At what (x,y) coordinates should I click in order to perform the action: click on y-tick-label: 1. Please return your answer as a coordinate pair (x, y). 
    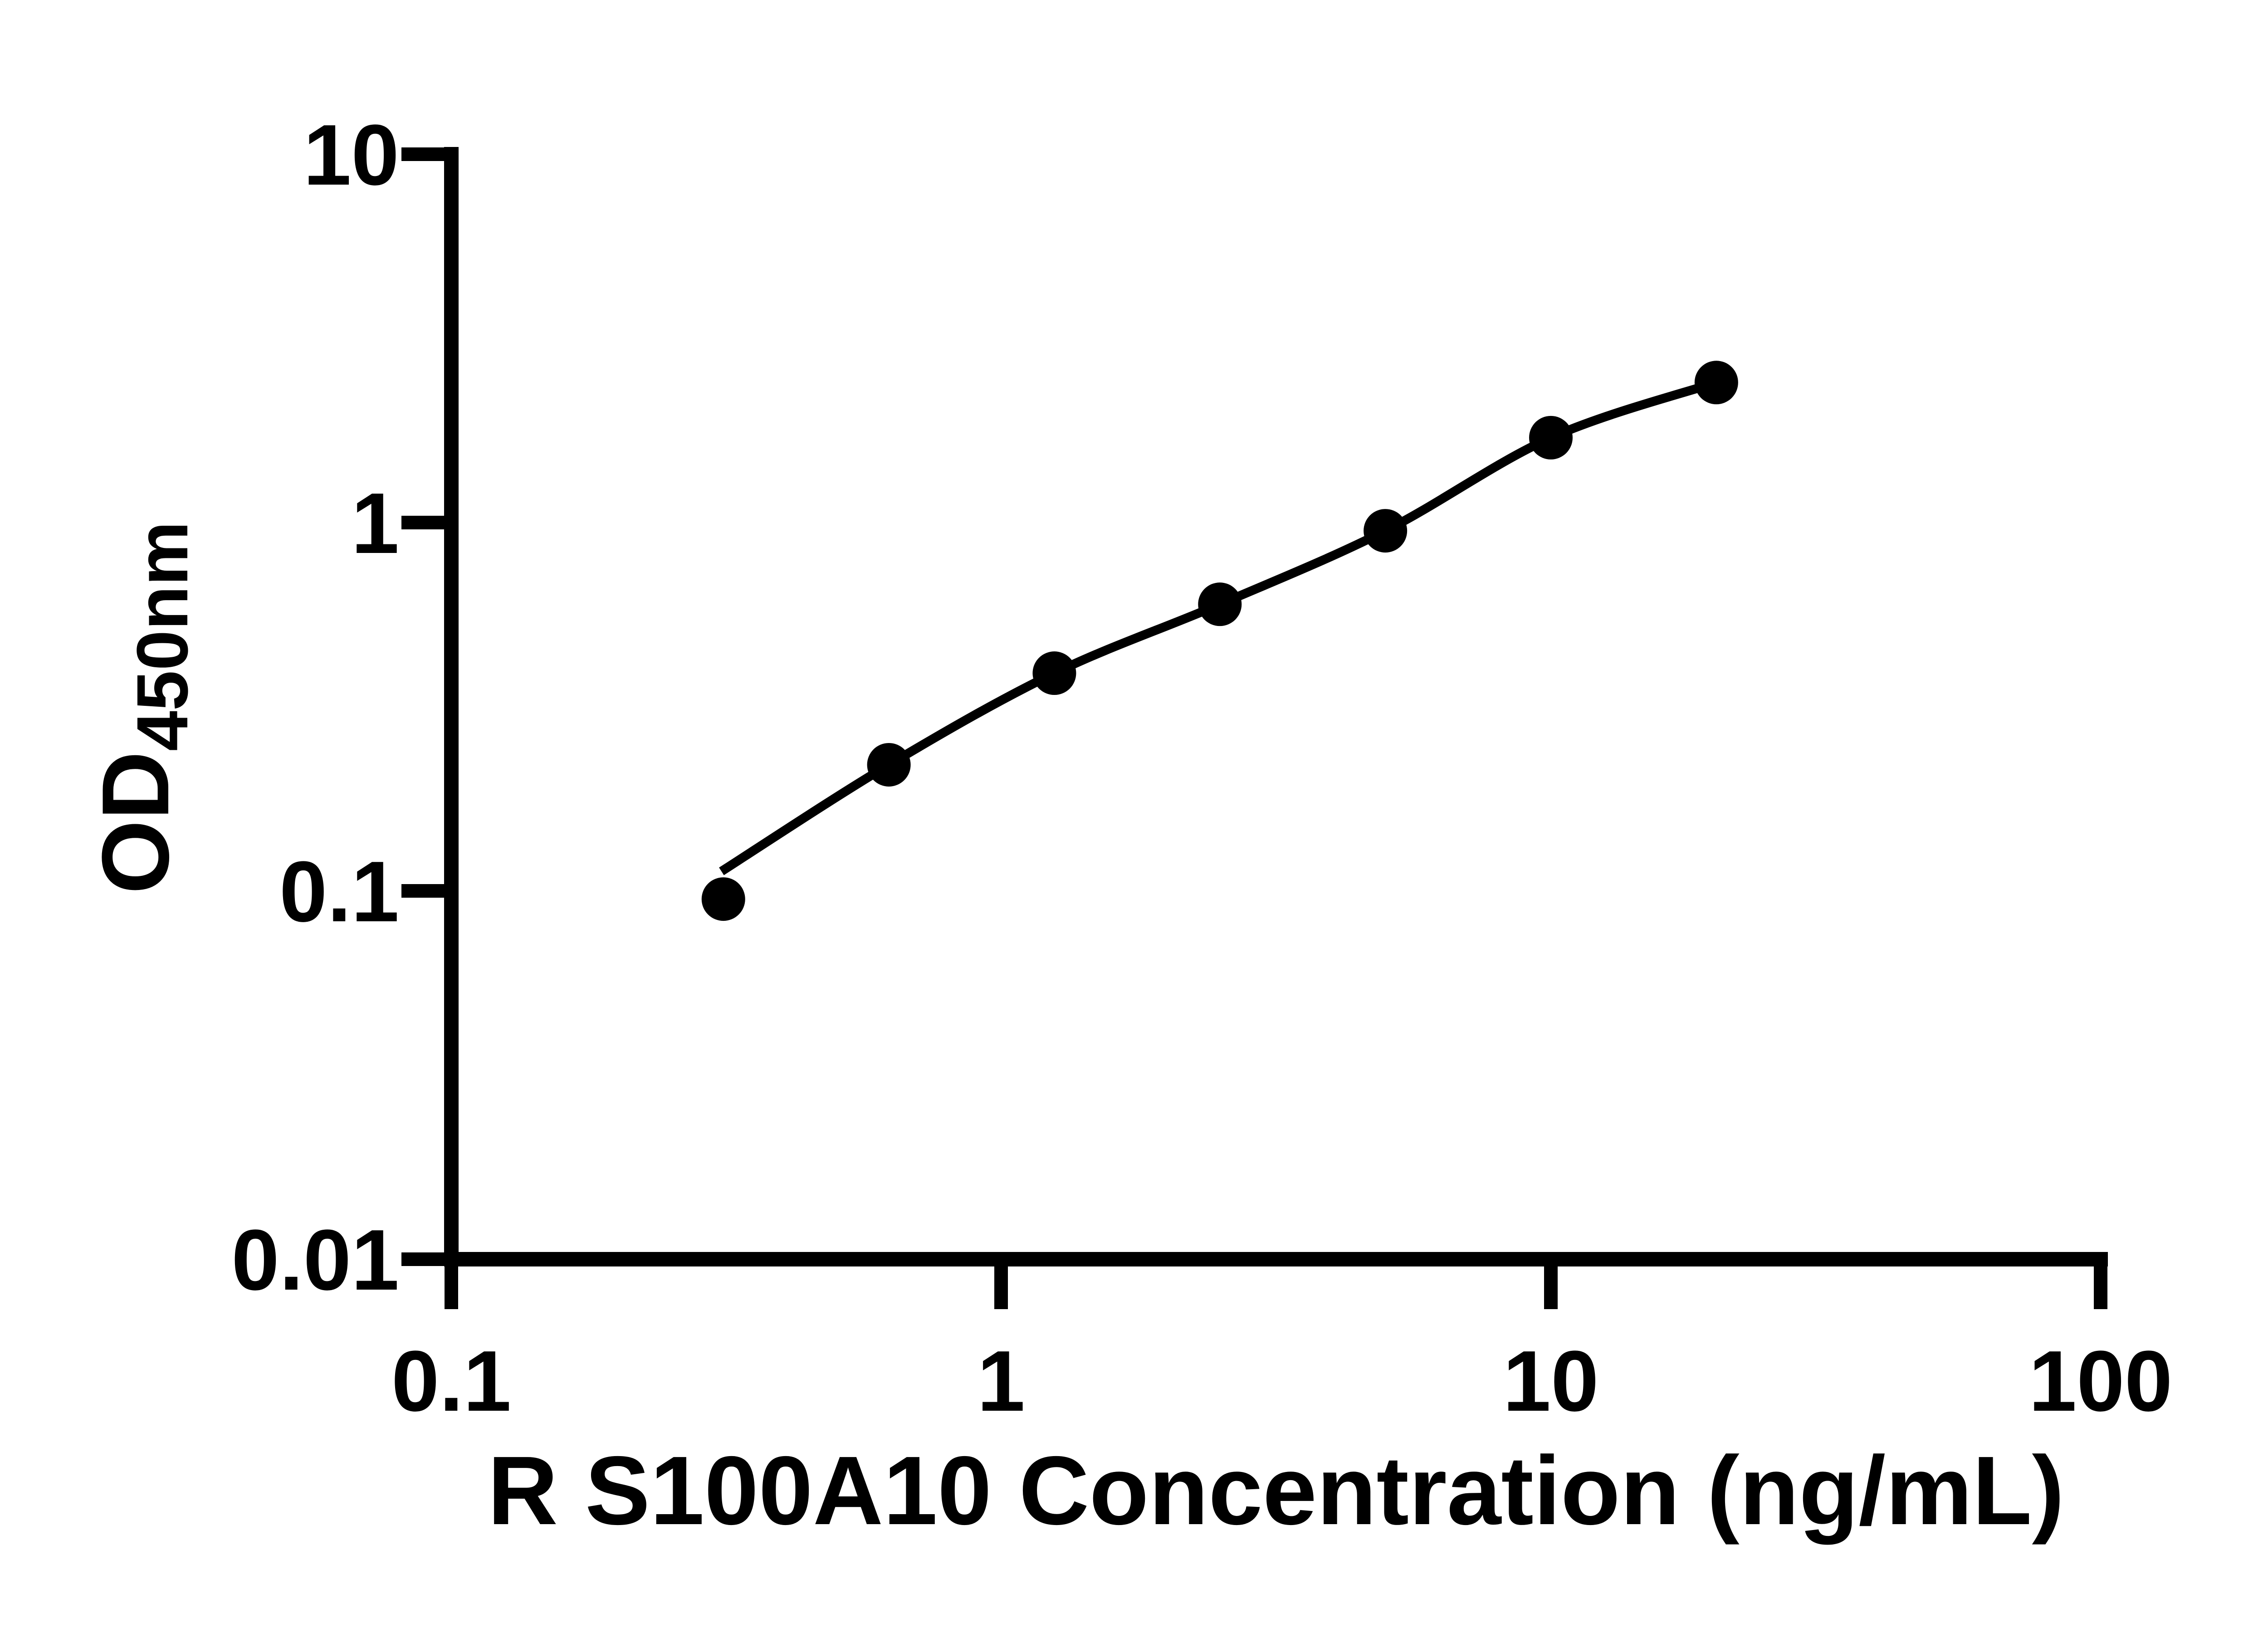
    Looking at the image, I should click on (375, 523).